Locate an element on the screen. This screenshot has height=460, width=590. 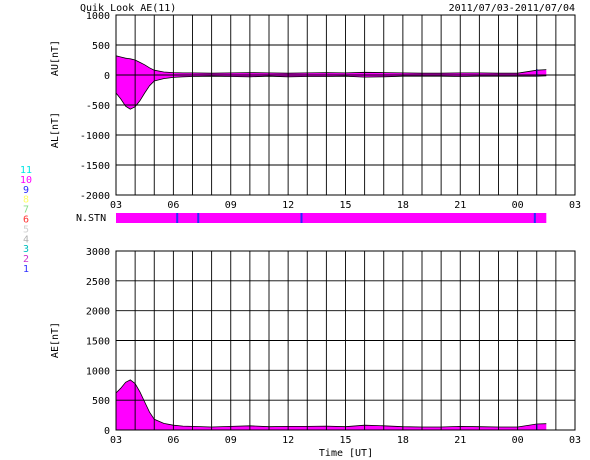
top-xtick-label: 15 is located at coordinates (345, 205).